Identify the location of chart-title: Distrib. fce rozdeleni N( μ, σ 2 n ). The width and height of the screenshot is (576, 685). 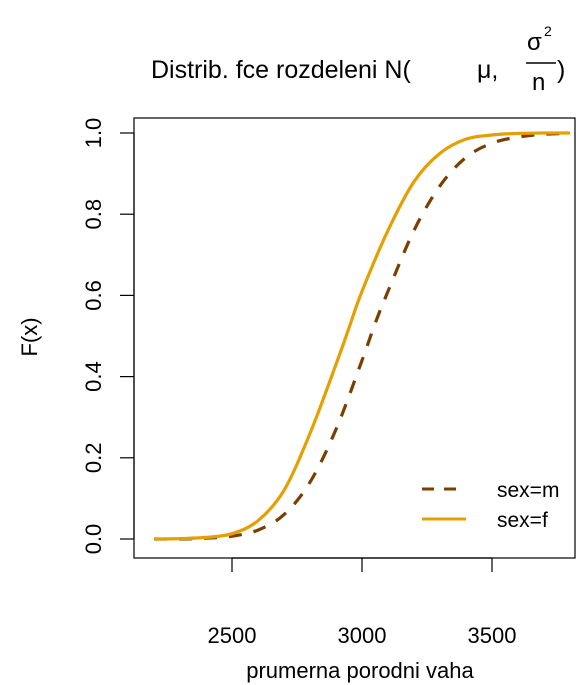
(358, 59).